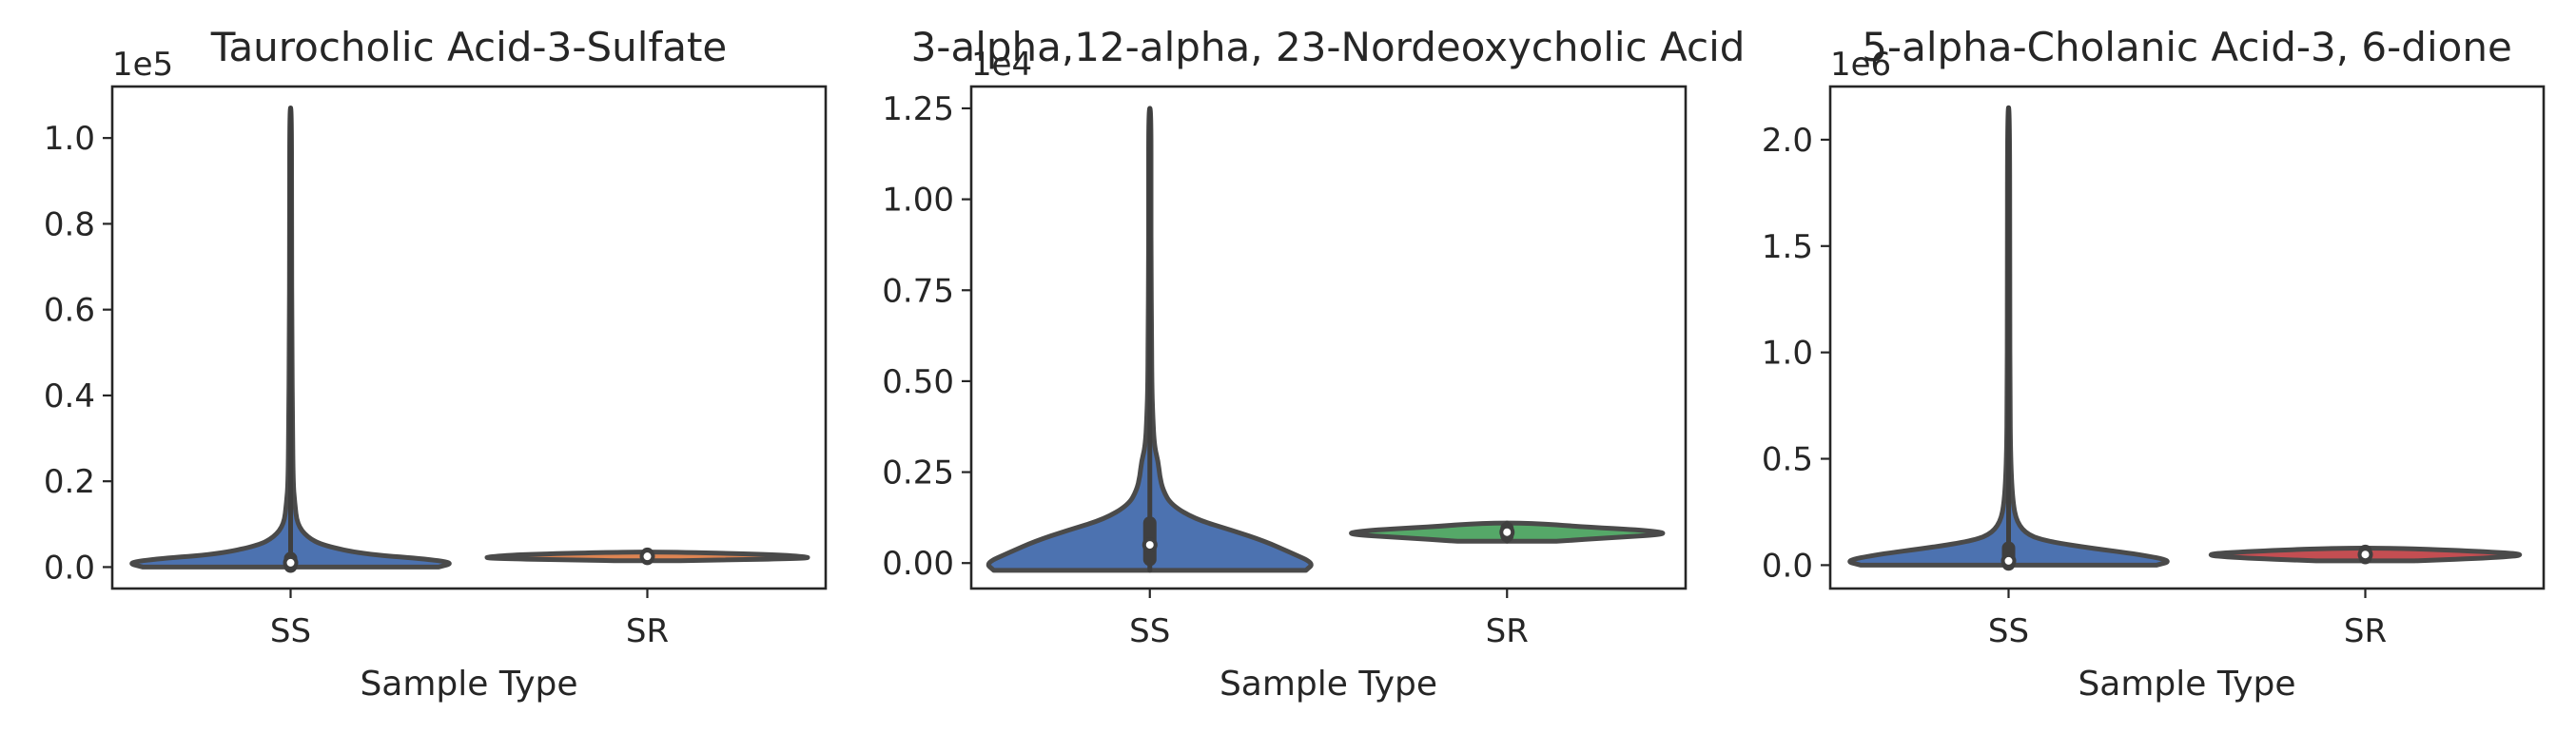  Describe the element at coordinates (918, 473) in the screenshot. I see `y-tick-label: 0.25` at that location.